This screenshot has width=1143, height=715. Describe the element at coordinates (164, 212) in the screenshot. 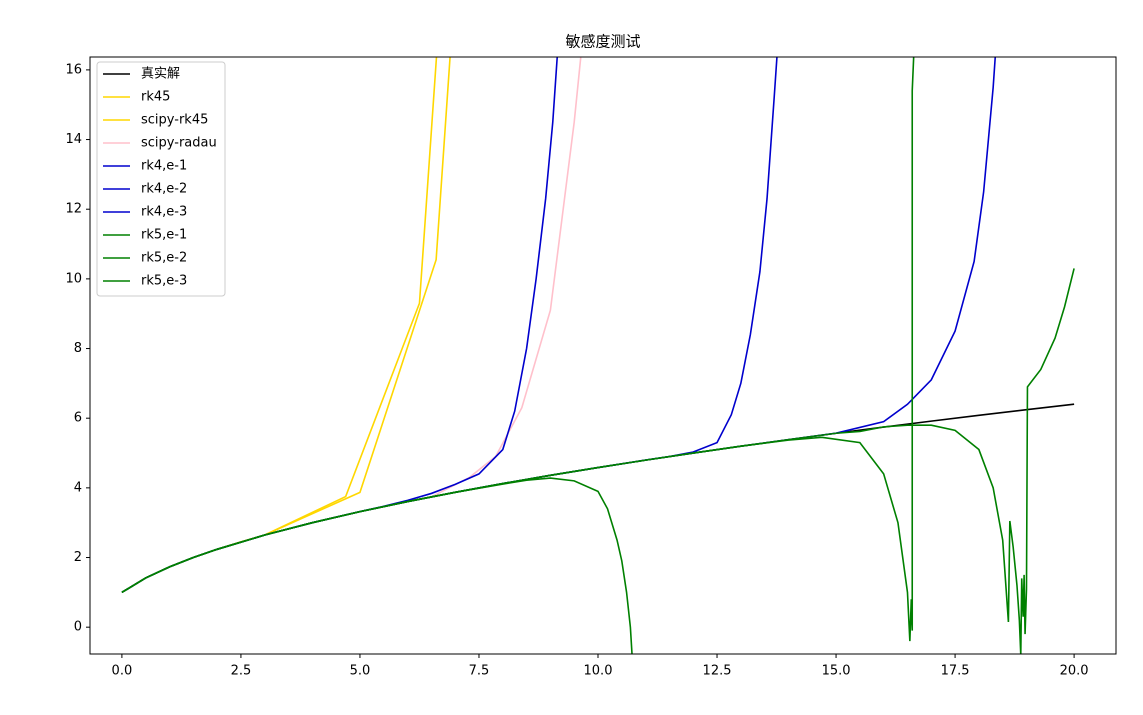

I see `legend-label: rk4,e-3` at that location.